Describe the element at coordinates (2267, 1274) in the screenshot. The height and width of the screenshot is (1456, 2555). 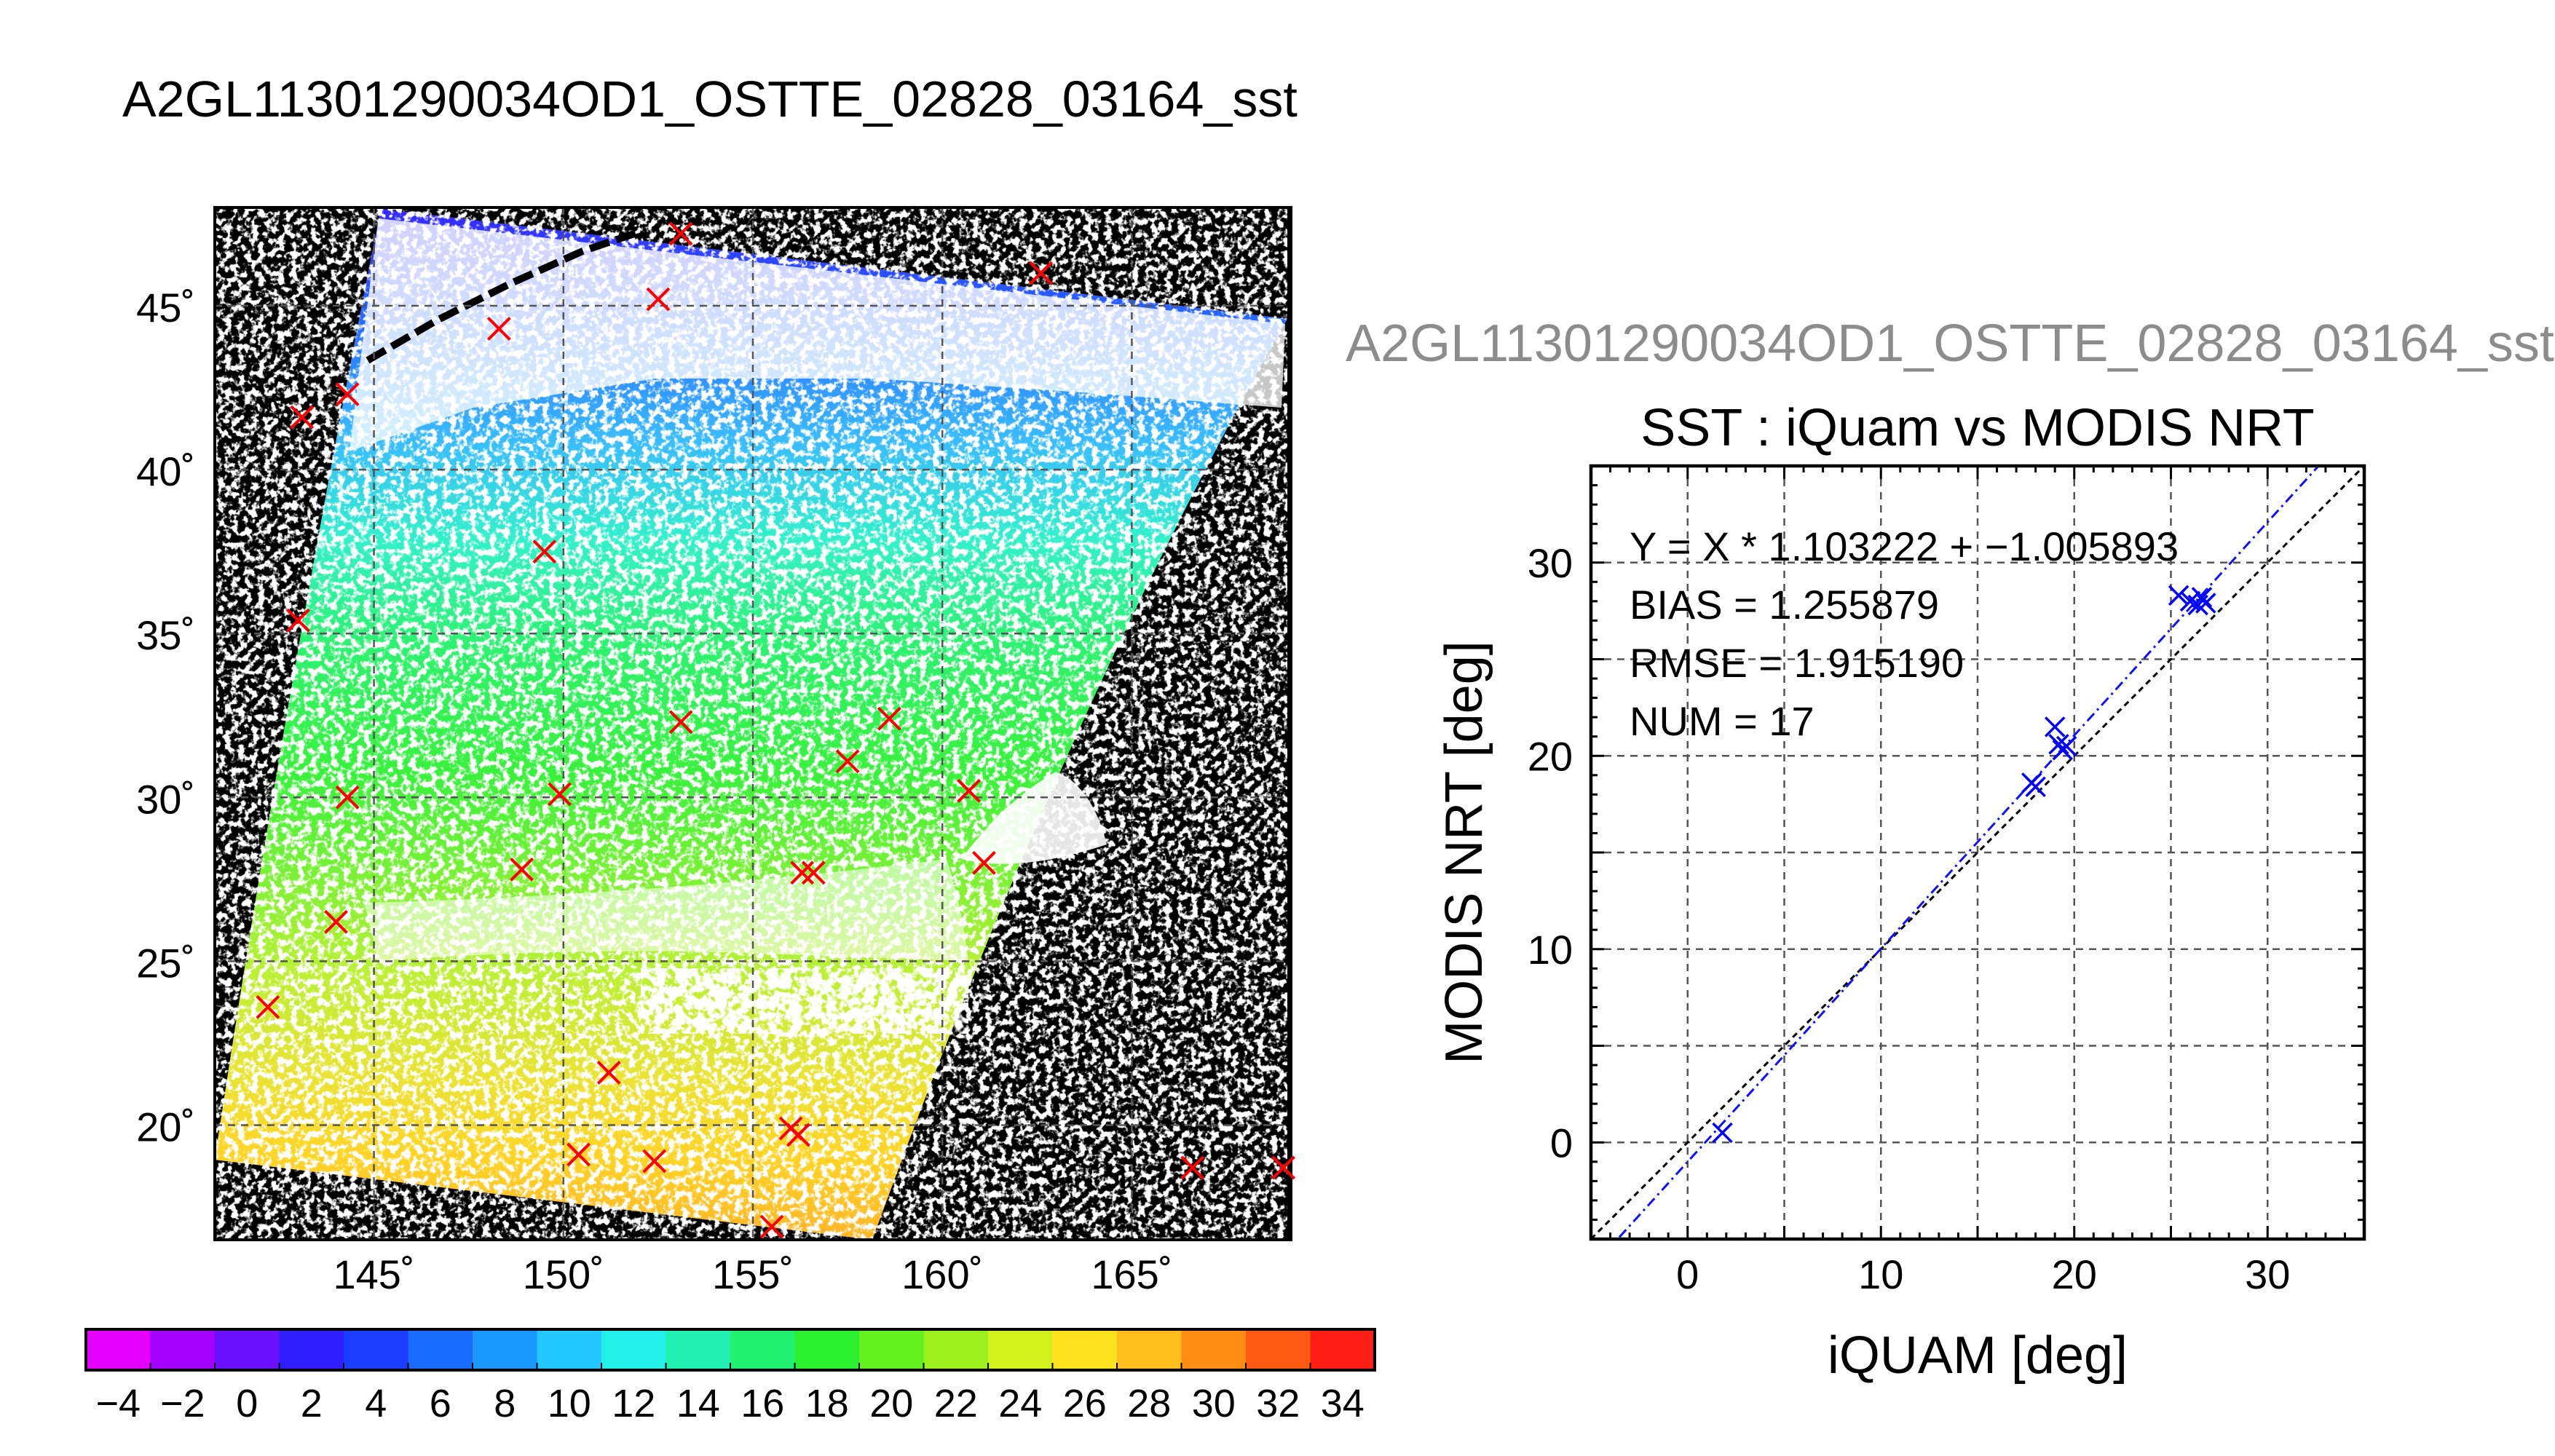
I see `x-tick-label: 30` at that location.